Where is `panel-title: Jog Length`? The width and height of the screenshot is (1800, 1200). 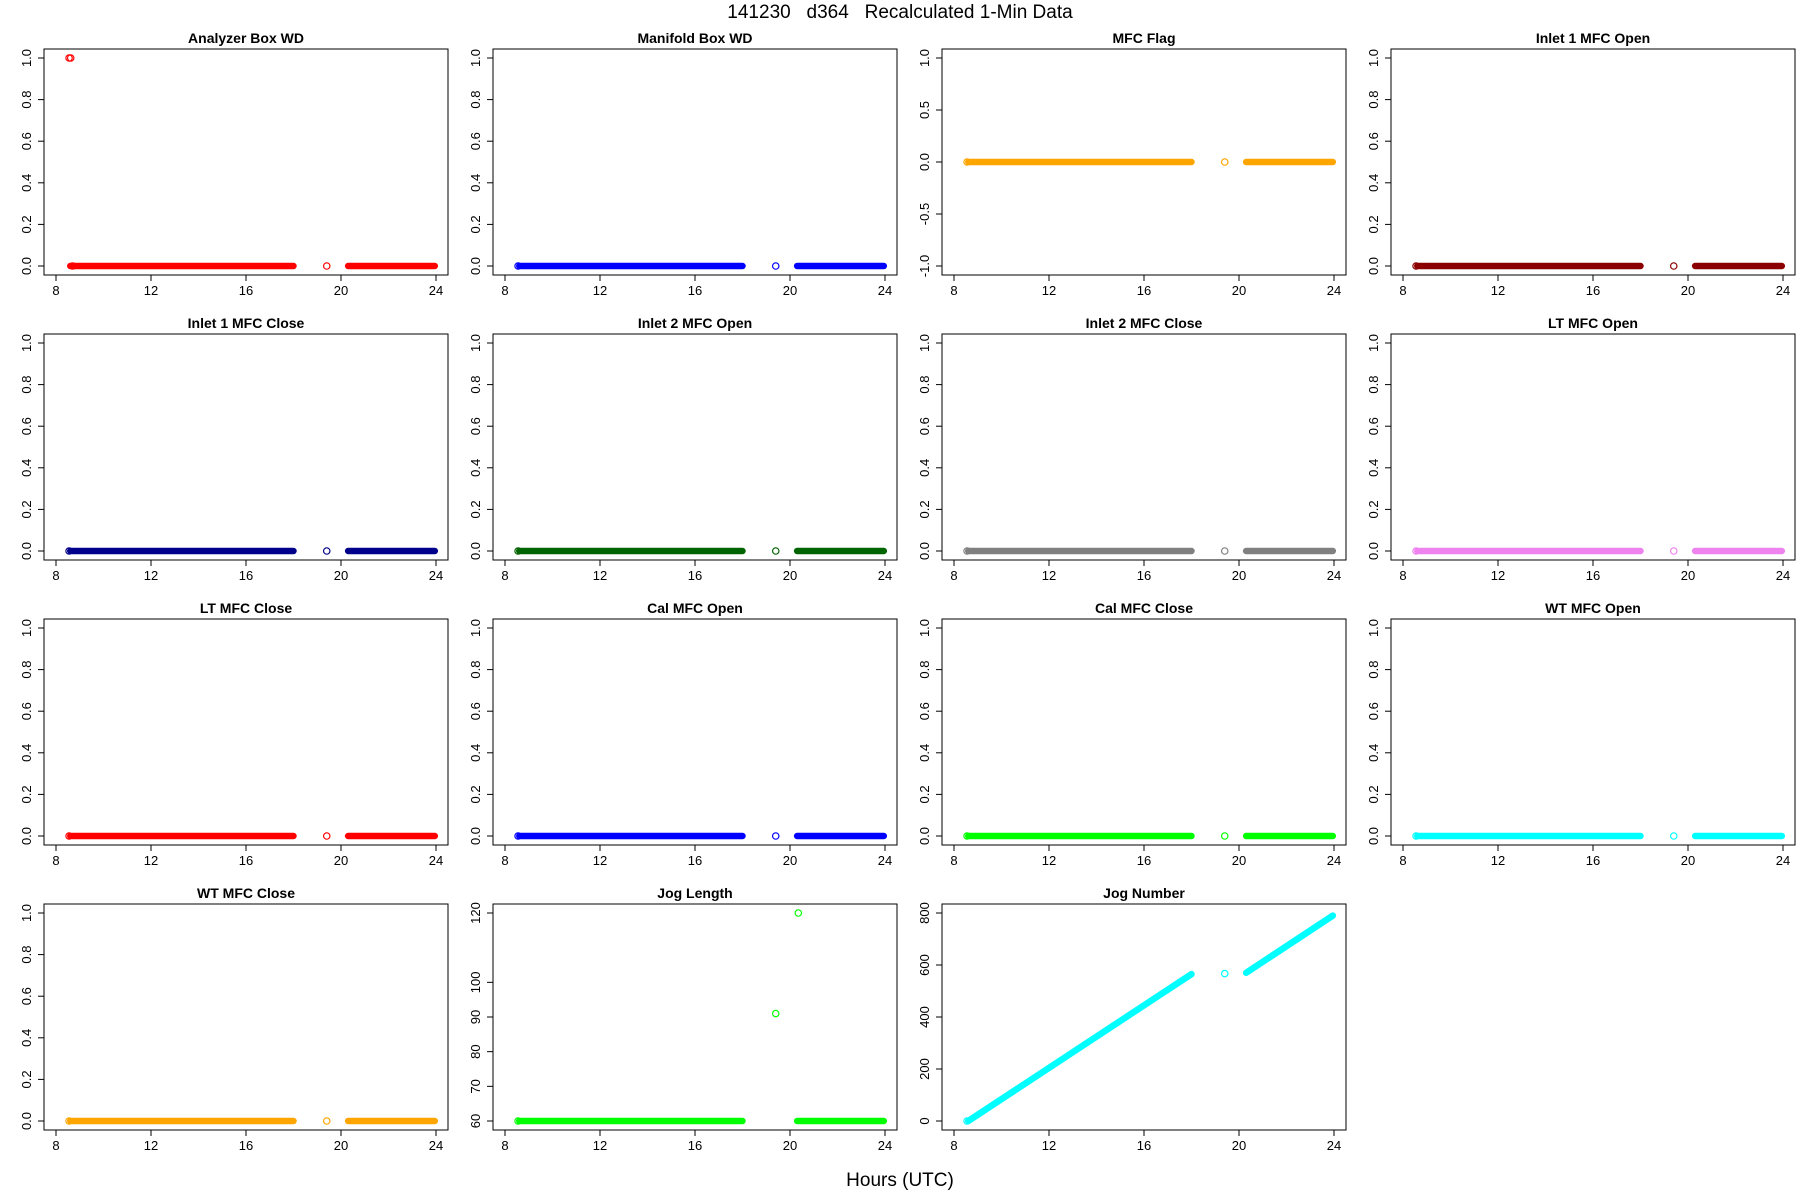
panel-title: Jog Length is located at coordinates (694, 893).